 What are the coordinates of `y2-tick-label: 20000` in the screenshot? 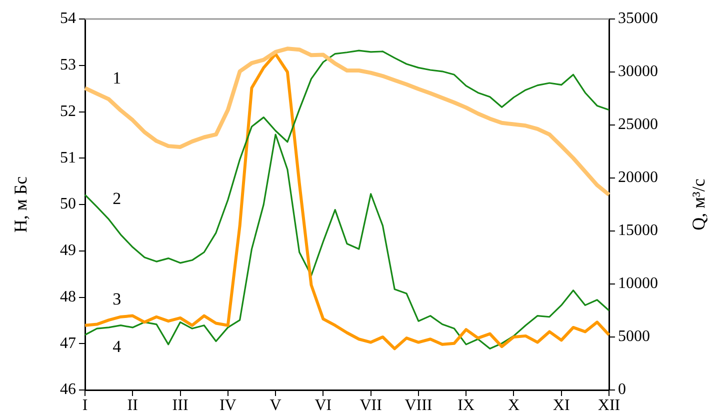 It's located at (638, 177).